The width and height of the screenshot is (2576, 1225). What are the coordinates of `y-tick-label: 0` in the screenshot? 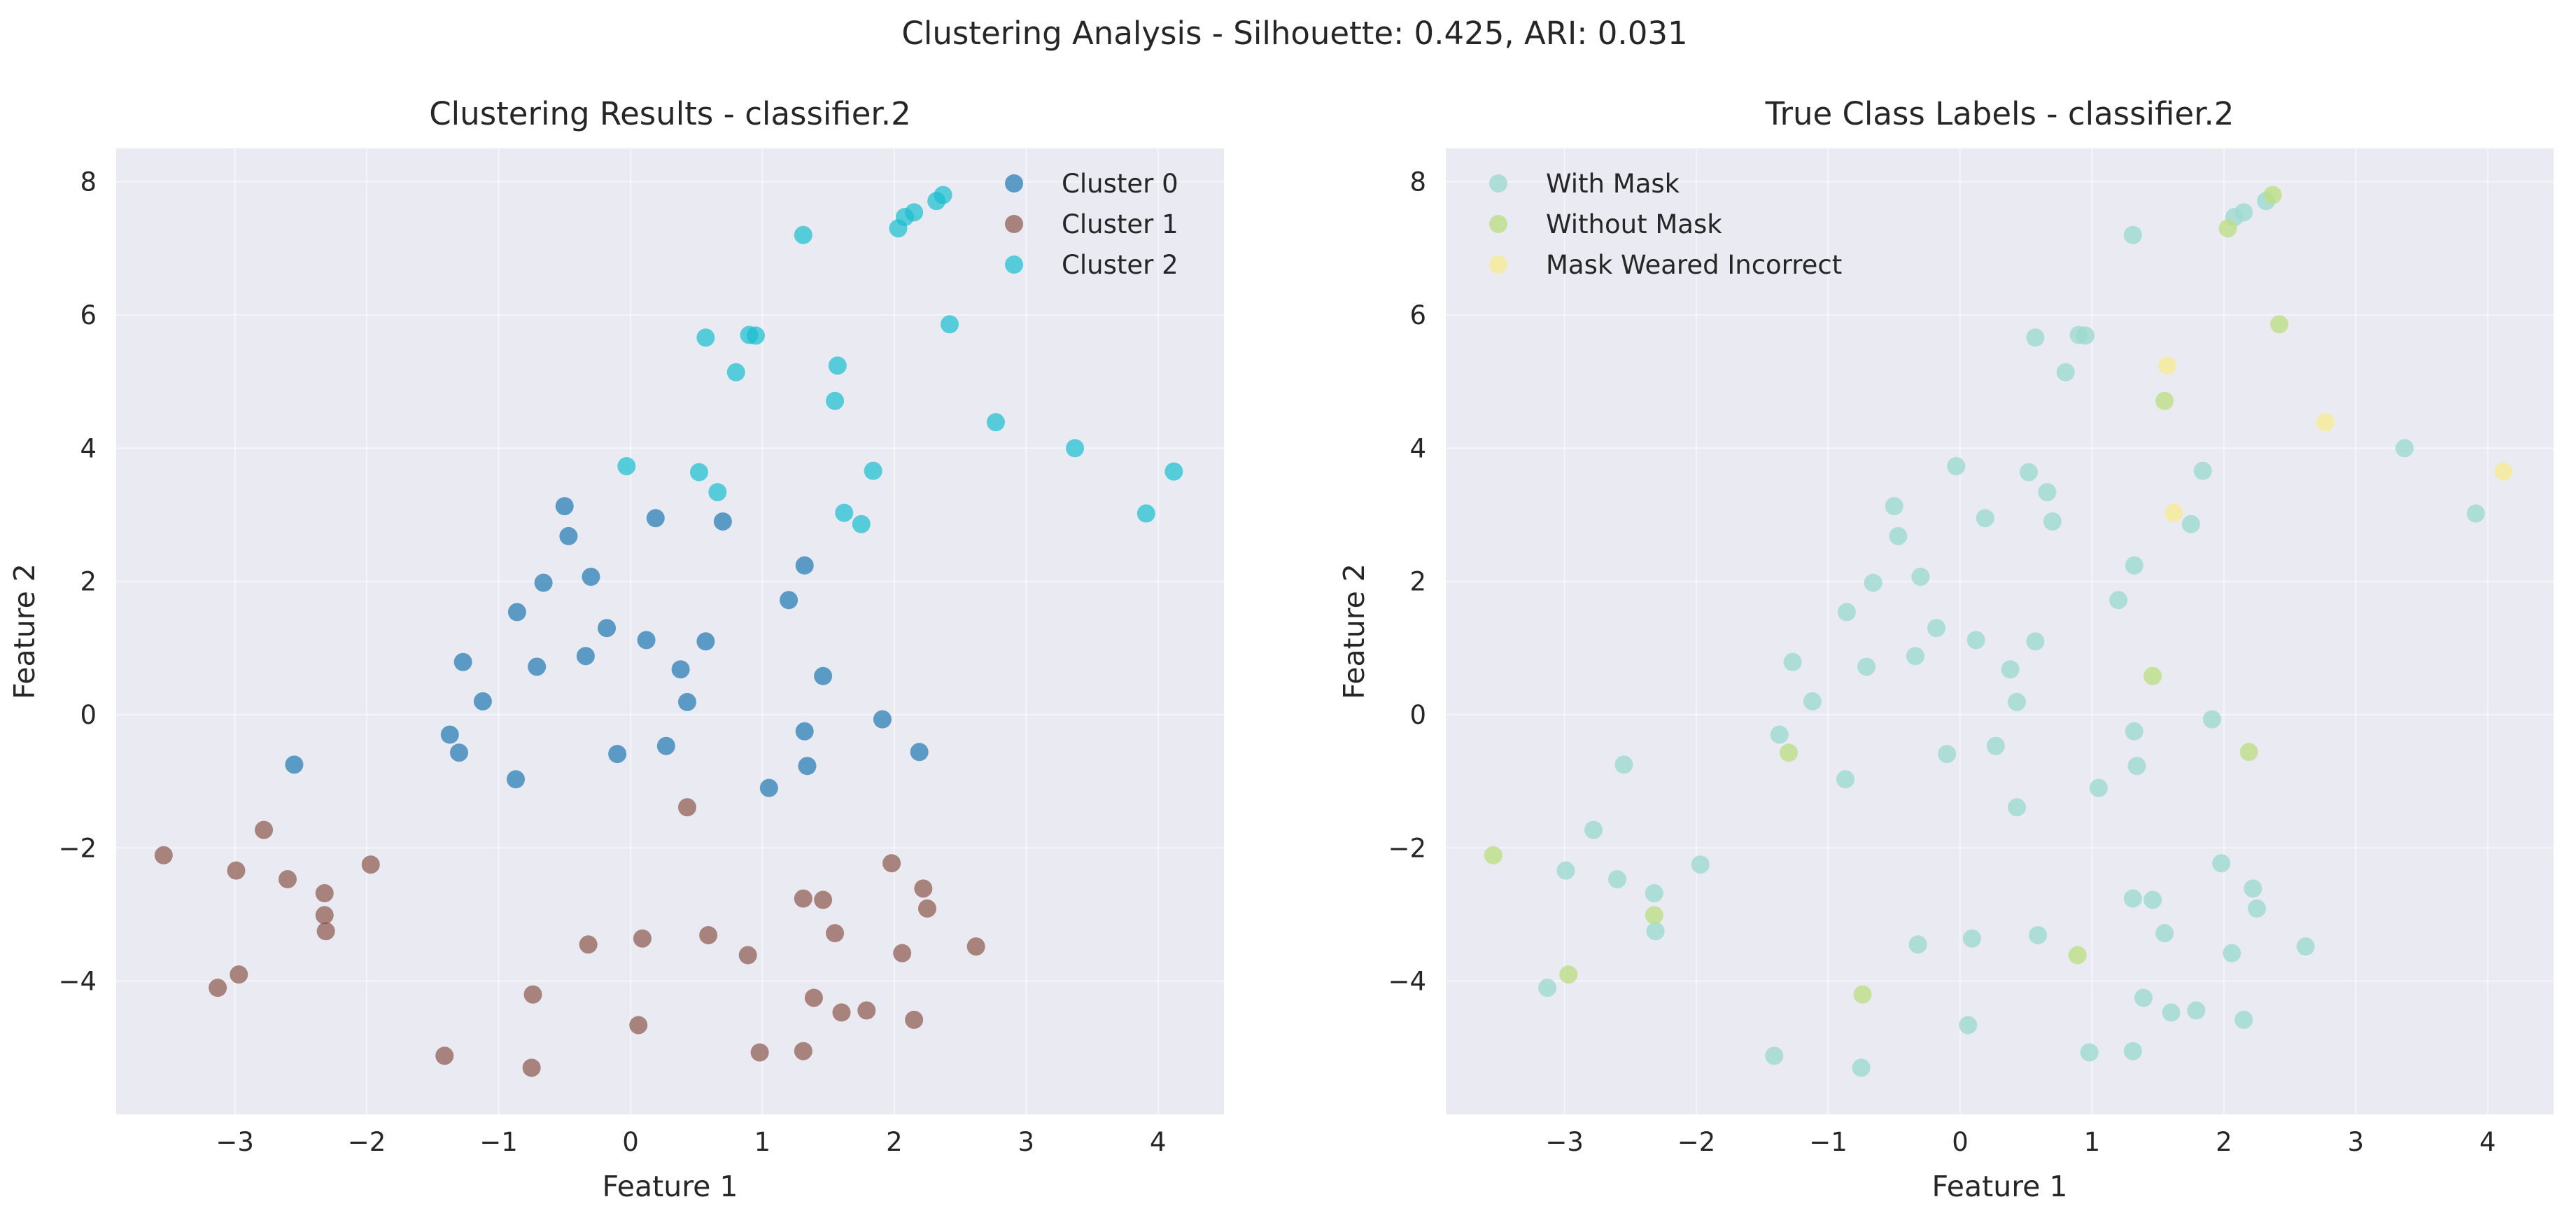 It's located at (1417, 715).